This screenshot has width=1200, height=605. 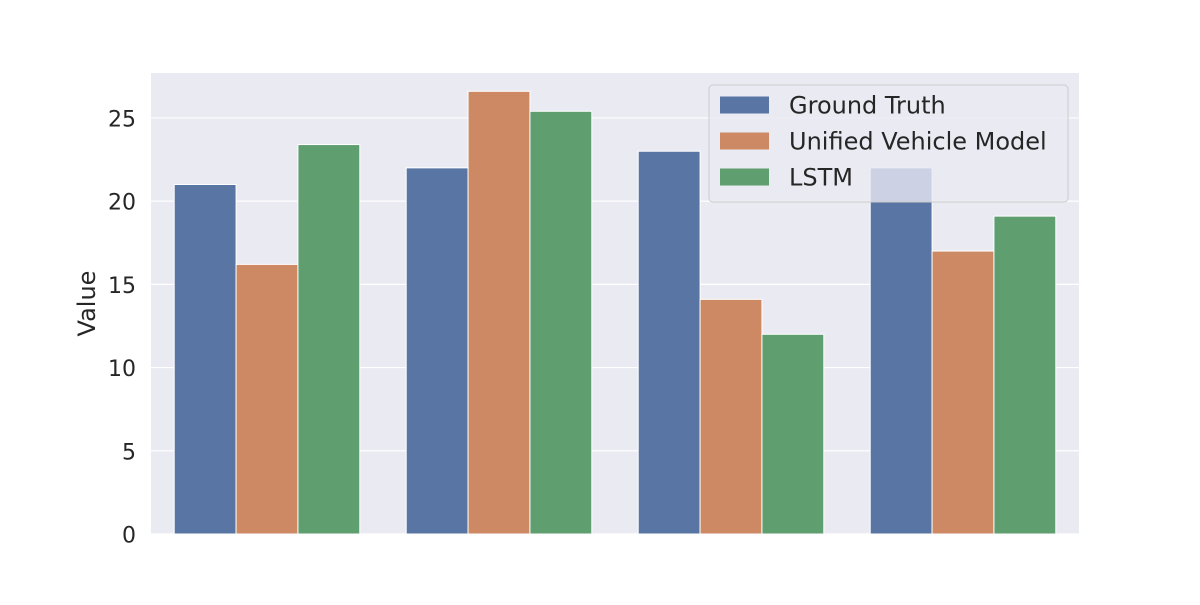 I want to click on y-tick-label: 0, so click(x=129, y=536).